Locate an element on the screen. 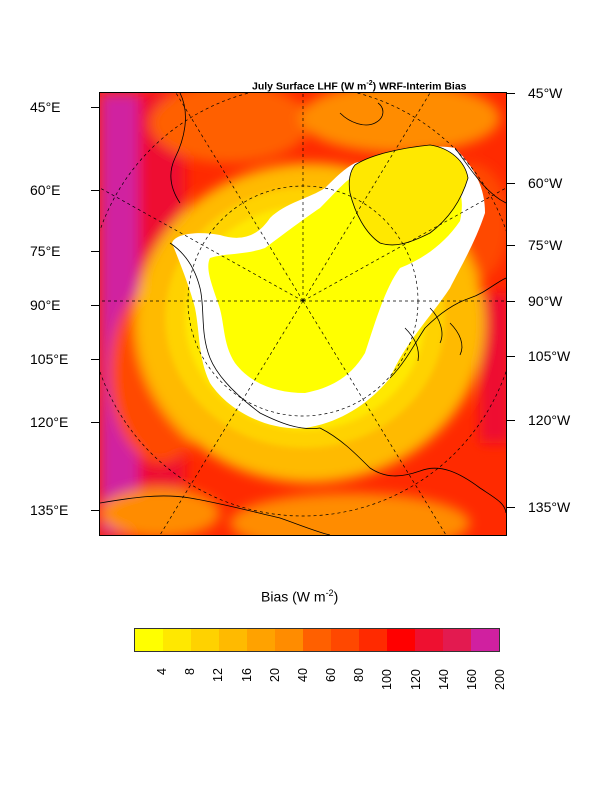 The width and height of the screenshot is (612, 792). colorbar-label: 100 is located at coordinates (387, 679).